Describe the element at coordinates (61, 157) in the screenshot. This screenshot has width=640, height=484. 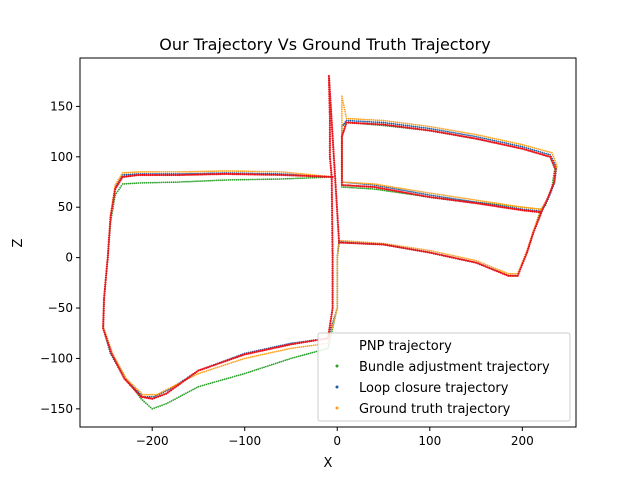
I see `y-tick-label: 100` at that location.